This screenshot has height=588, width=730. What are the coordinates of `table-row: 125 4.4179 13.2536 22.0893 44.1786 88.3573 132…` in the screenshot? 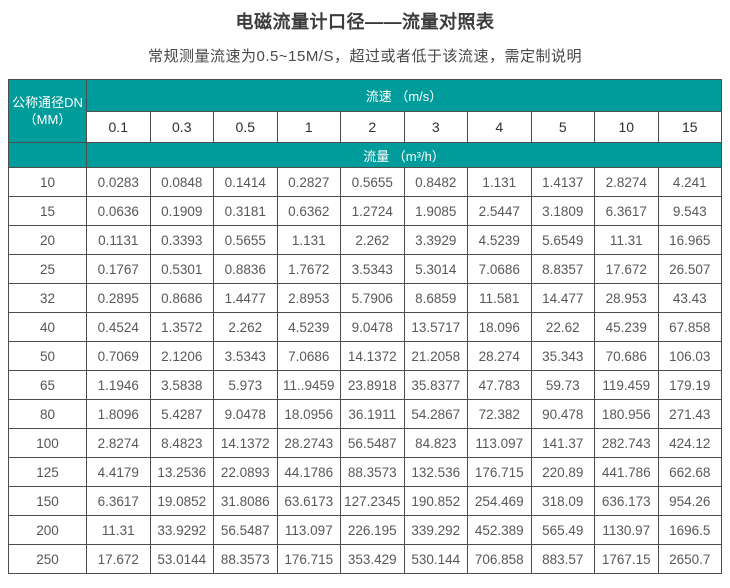 It's located at (365, 472).